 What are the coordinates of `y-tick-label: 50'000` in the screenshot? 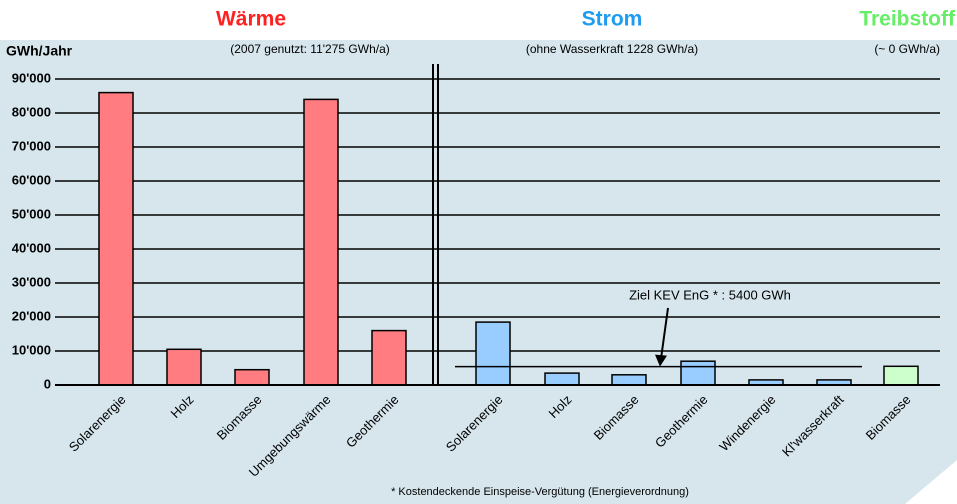 It's located at (31, 213).